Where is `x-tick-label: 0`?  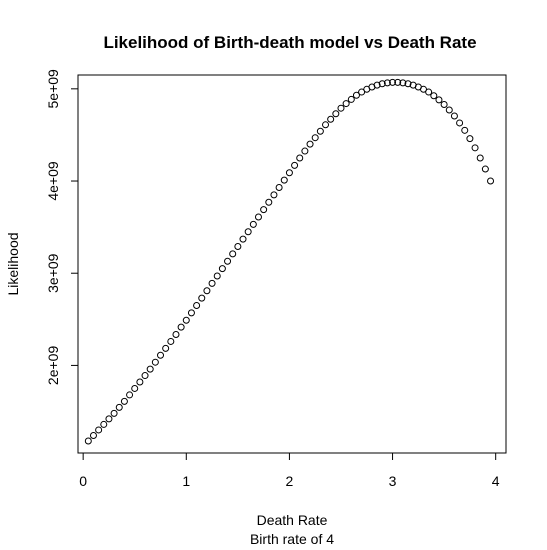
x-tick-label: 0 is located at coordinates (83, 481).